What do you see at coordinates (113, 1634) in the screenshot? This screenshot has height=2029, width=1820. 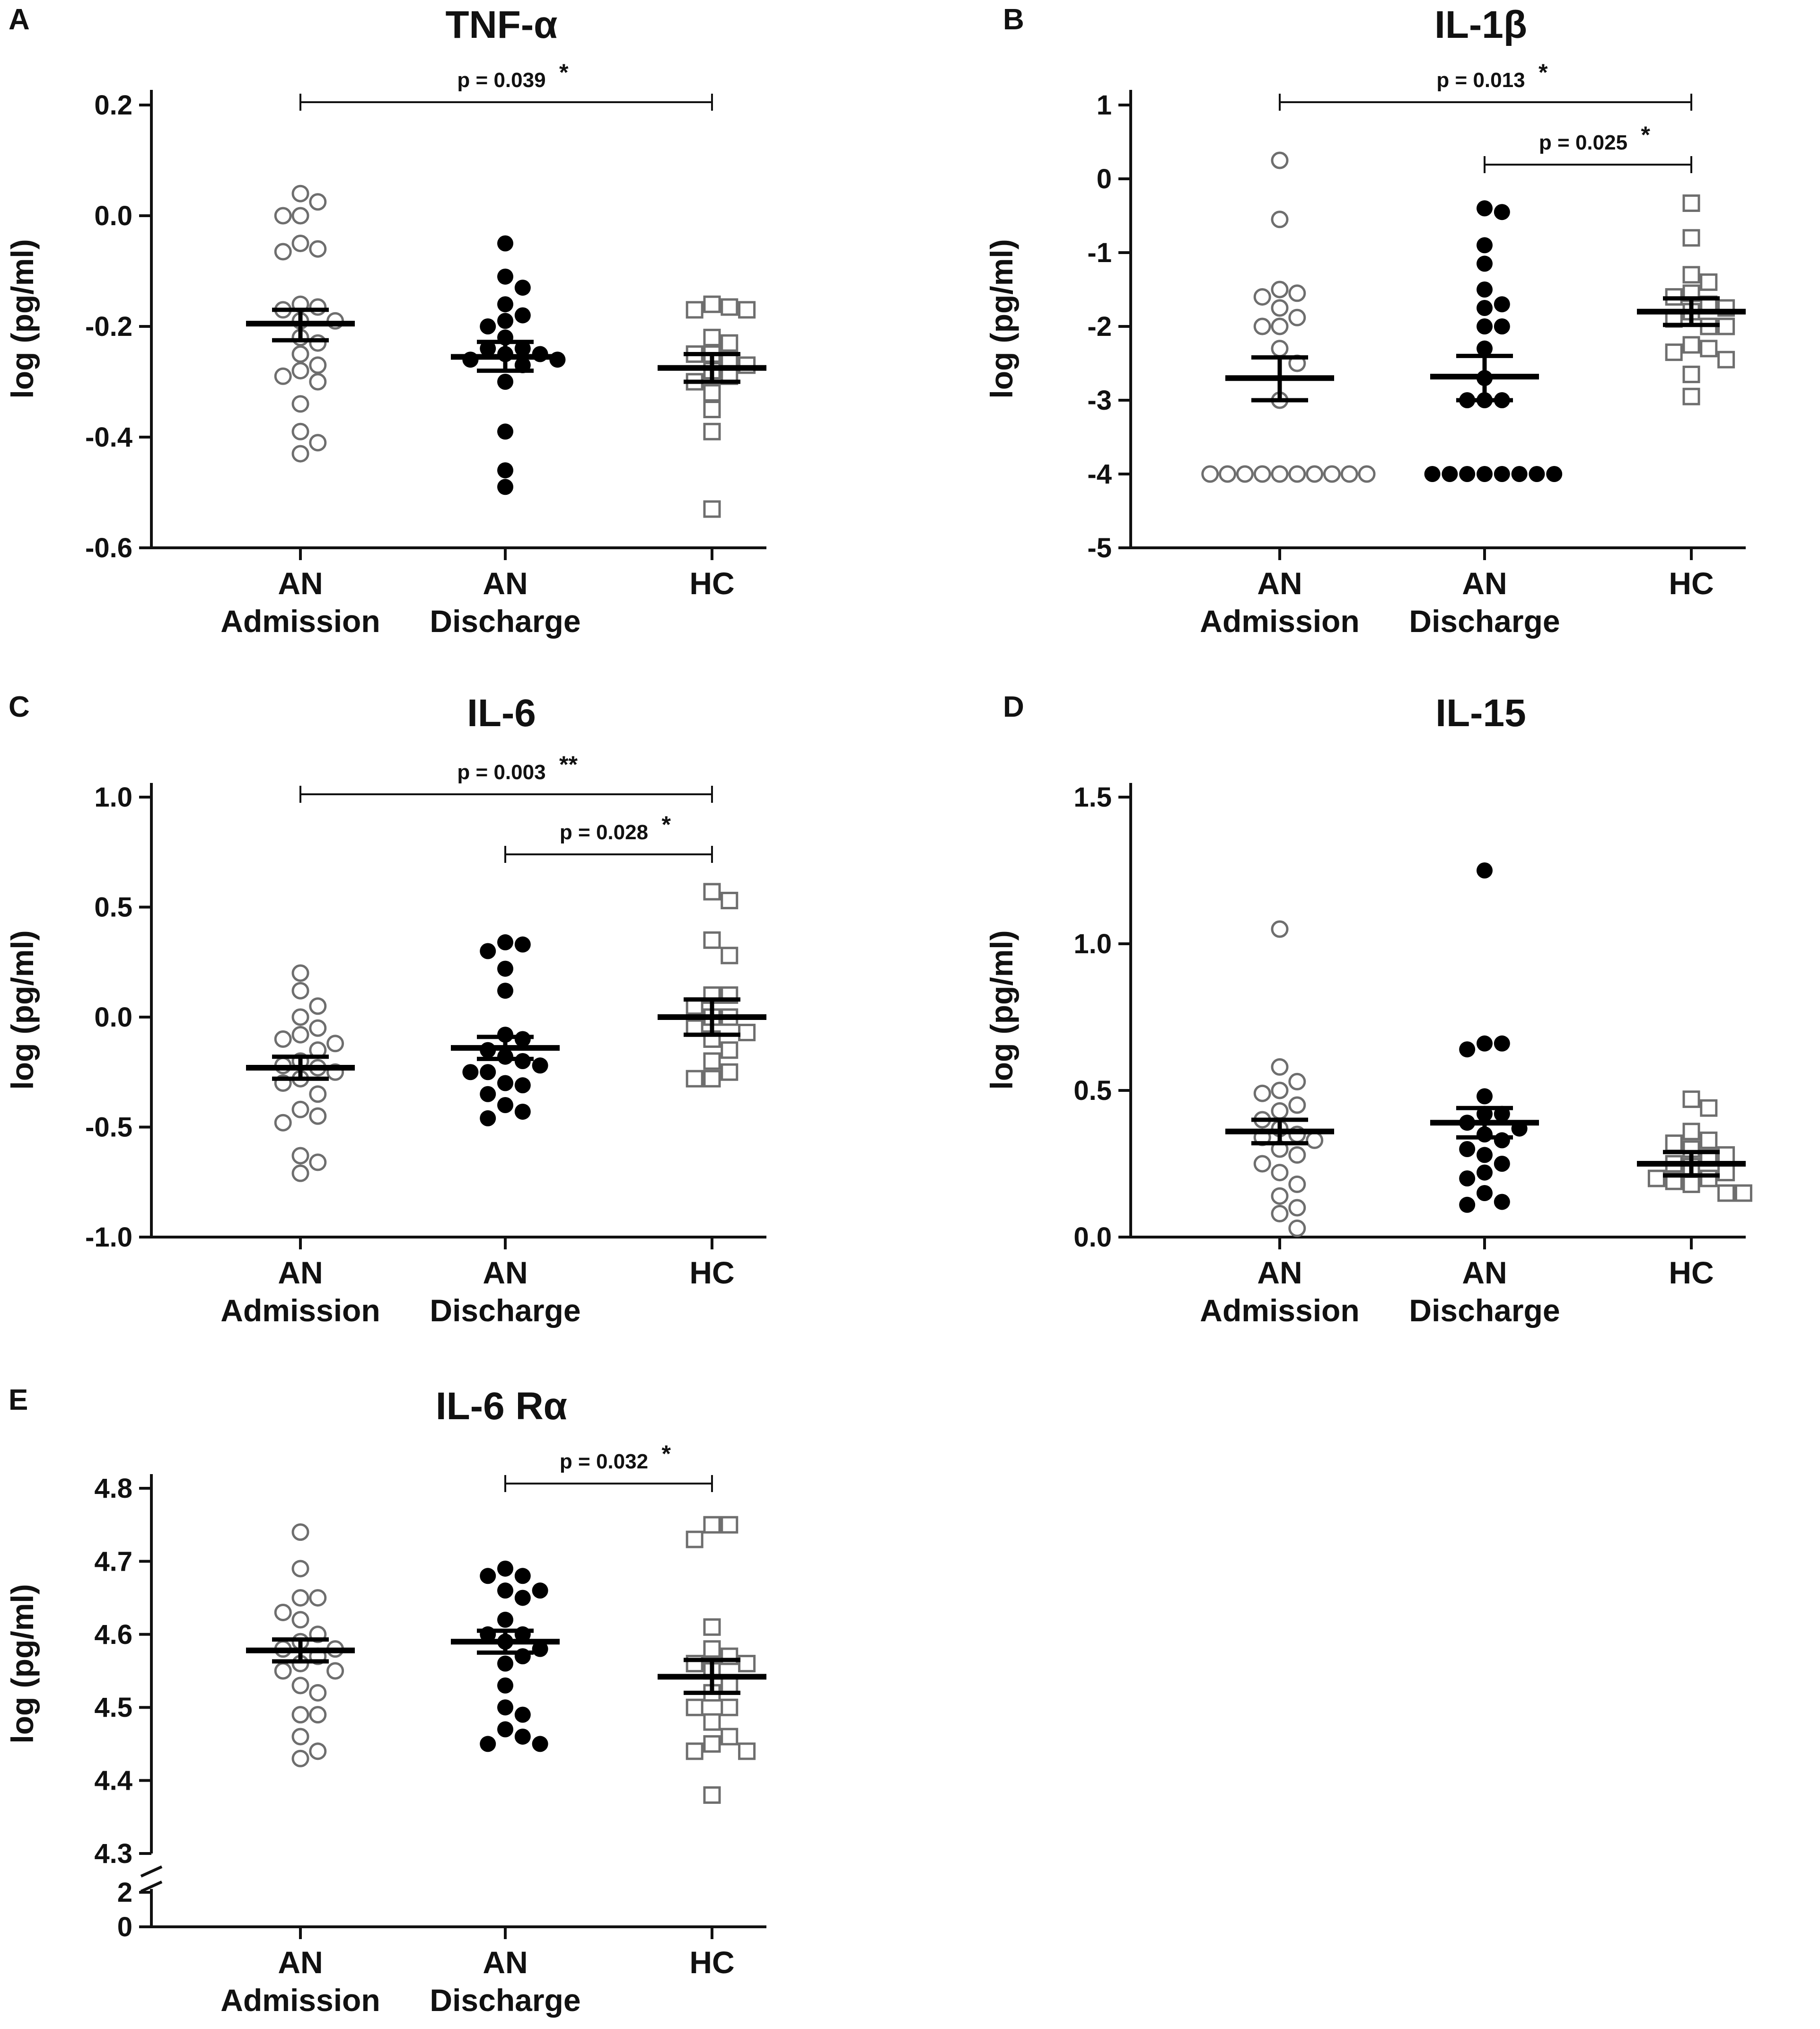 I see `y-tick-label: 4.6` at bounding box center [113, 1634].